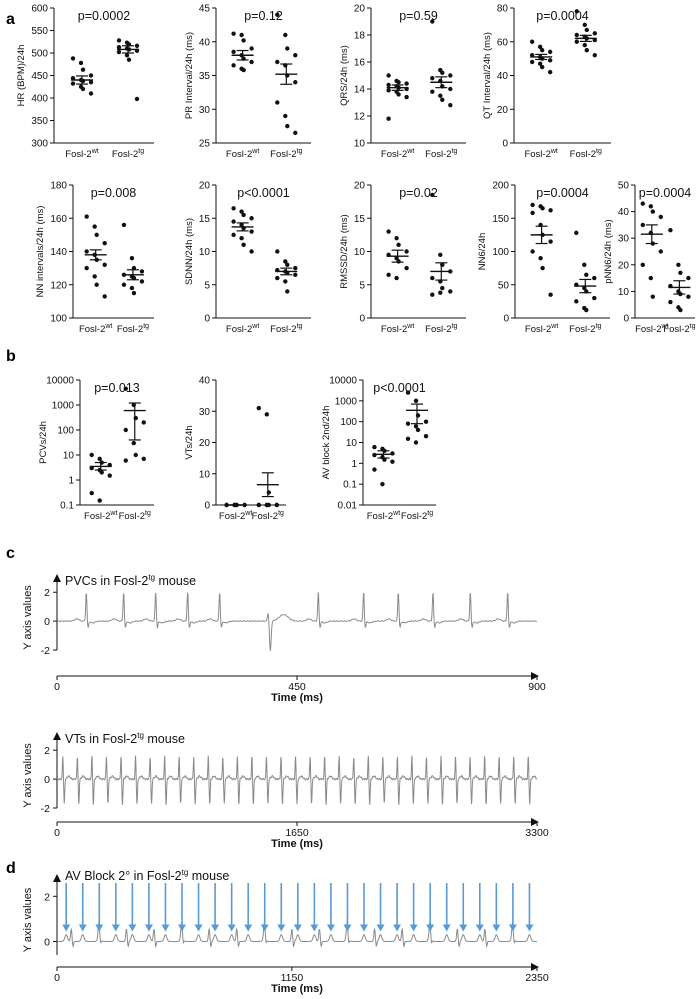  What do you see at coordinates (205, 9) in the screenshot?
I see `y-tick-label: 45` at bounding box center [205, 9].